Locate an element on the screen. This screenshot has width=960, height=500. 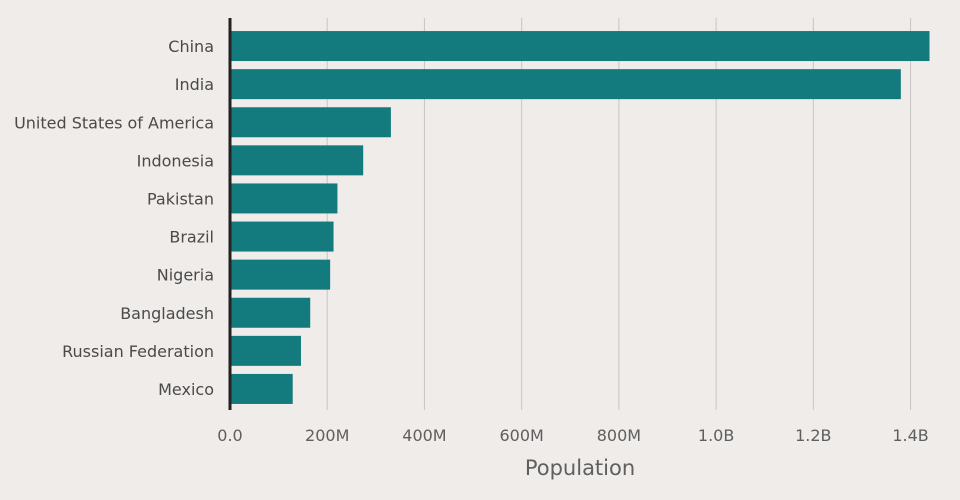
x-tick-label: 400M is located at coordinates (424, 435).